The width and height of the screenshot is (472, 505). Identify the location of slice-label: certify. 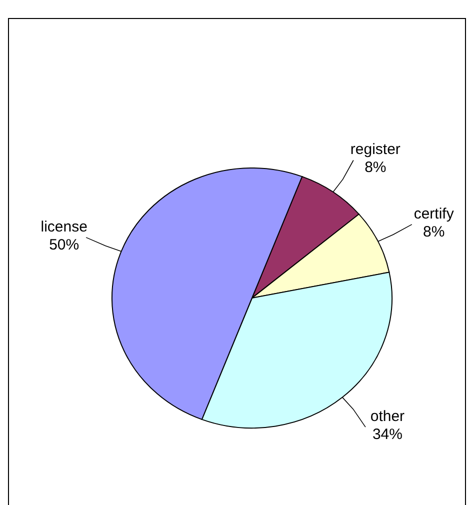
(434, 213).